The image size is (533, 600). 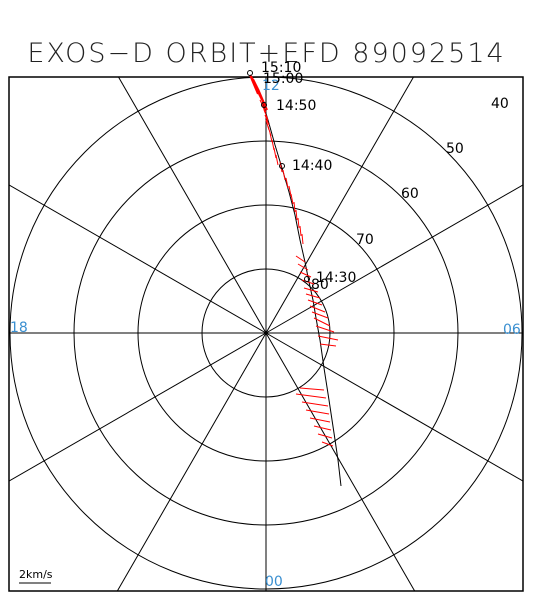 I want to click on latitude-label-60: 60, so click(x=410, y=194).